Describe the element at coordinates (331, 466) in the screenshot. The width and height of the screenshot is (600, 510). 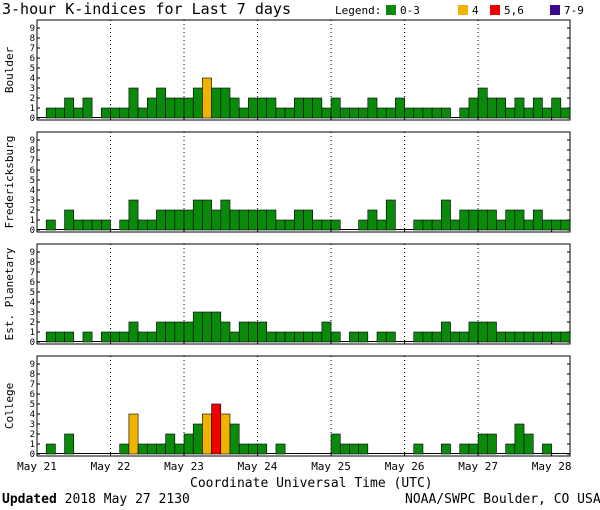
I see `x-tick-label: May 25` at that location.